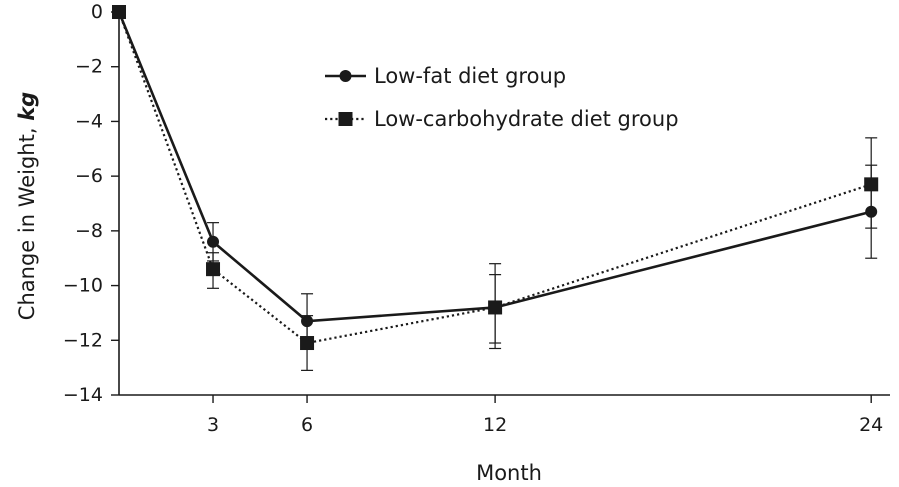  What do you see at coordinates (83, 286) in the screenshot?
I see `y-tick-label: −10` at bounding box center [83, 286].